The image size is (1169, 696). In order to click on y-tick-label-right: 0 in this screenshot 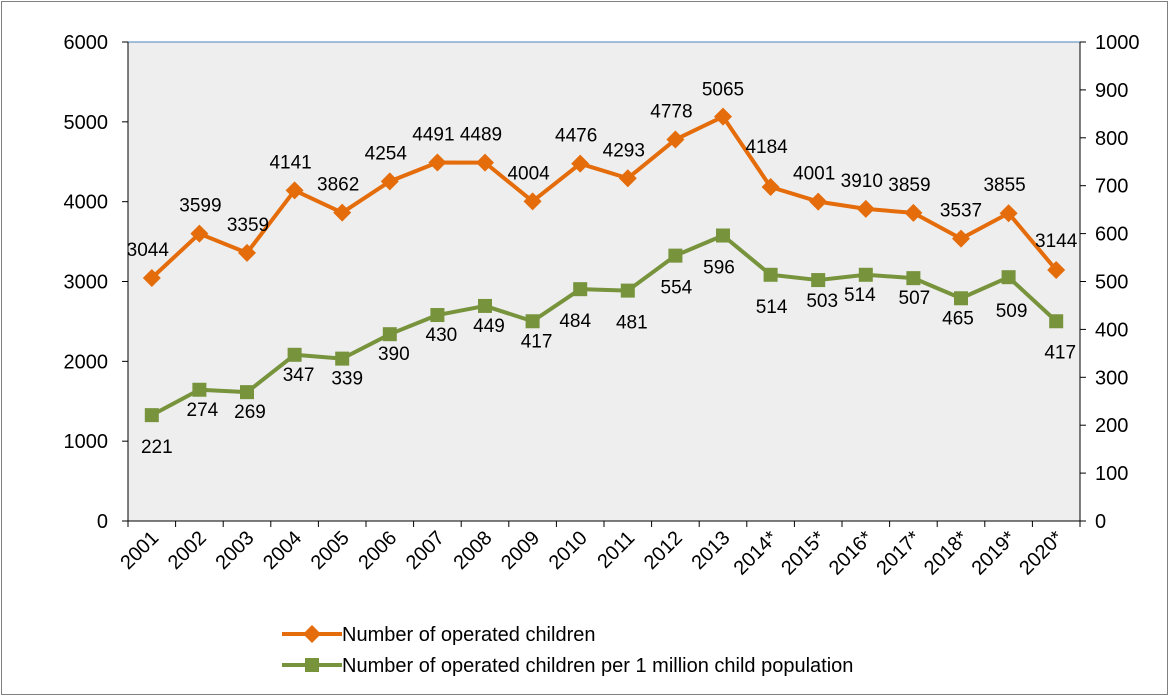, I will do `click(1100, 522)`.